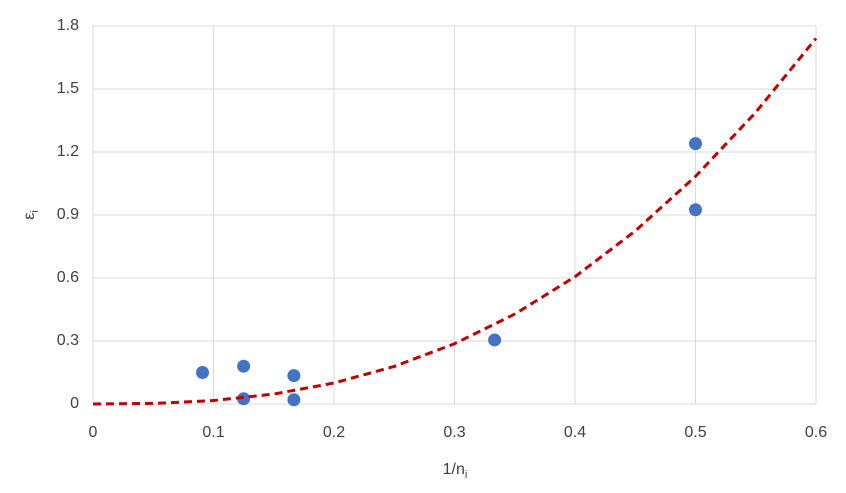  What do you see at coordinates (575, 432) in the screenshot?
I see `x-tick-label: 0.4` at bounding box center [575, 432].